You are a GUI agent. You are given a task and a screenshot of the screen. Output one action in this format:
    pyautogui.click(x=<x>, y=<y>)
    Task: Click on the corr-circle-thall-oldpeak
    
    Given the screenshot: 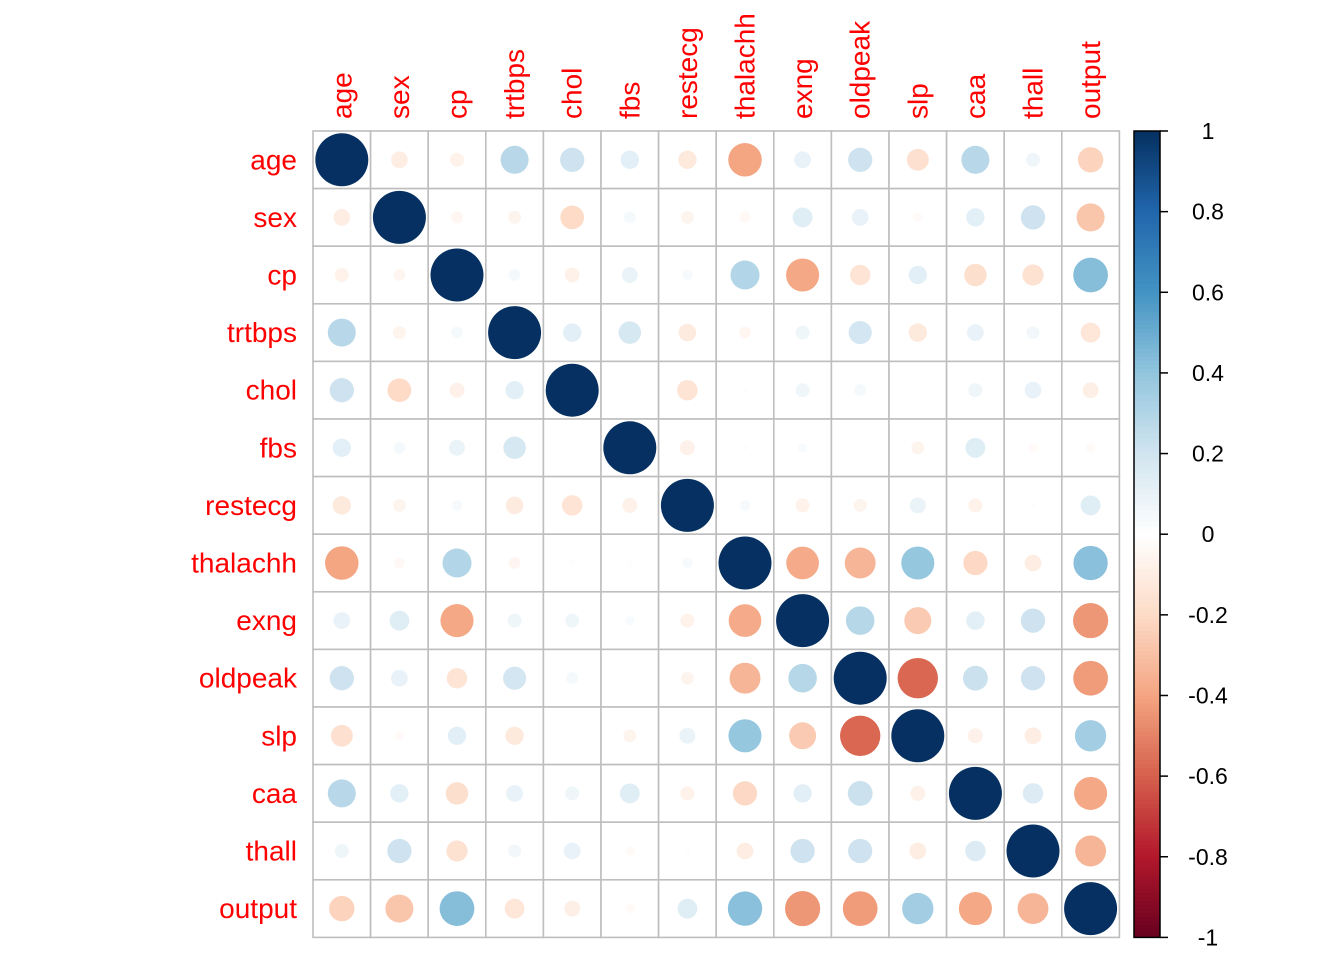 What is the action you would take?
    pyautogui.click(x=860, y=851)
    